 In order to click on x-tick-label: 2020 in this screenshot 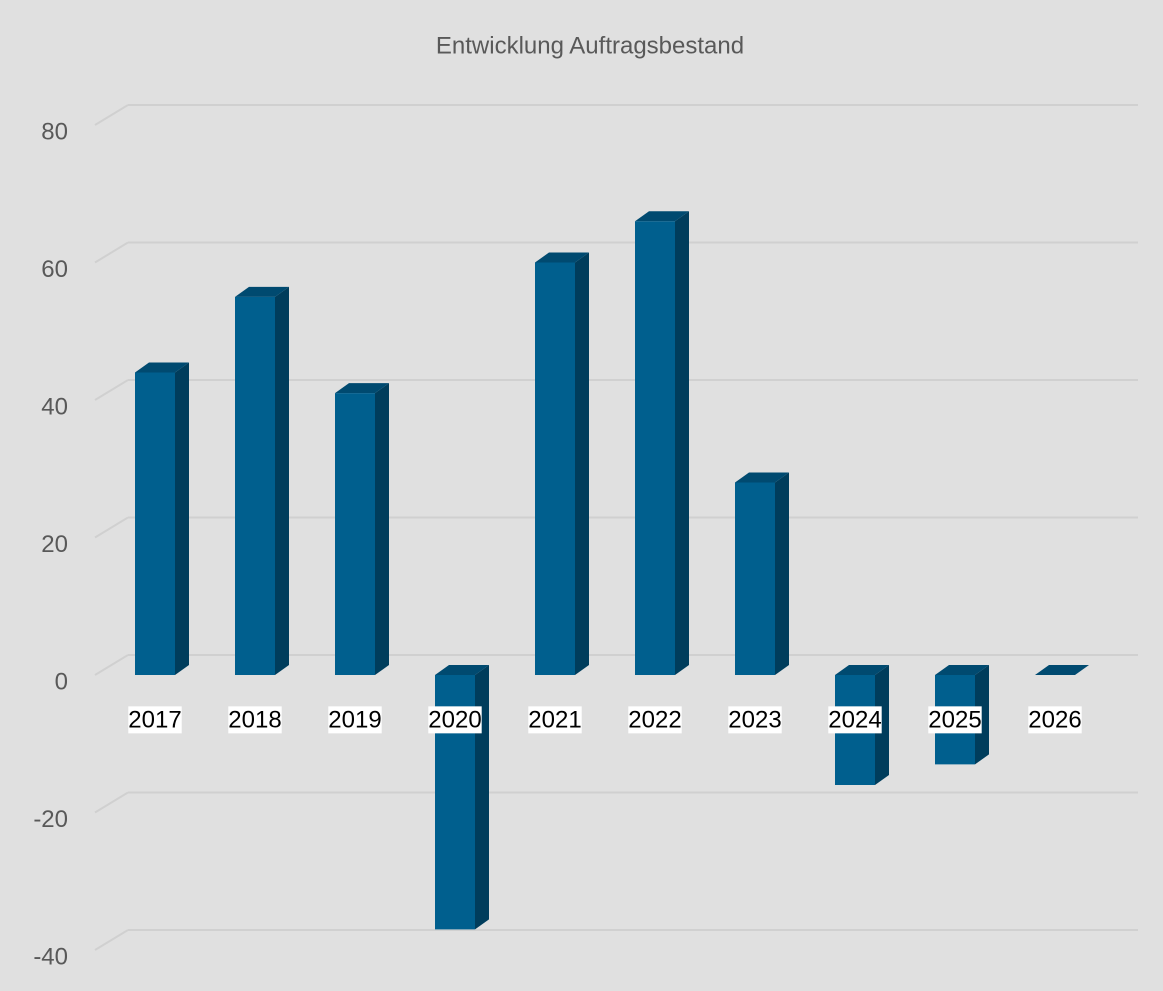, I will do `click(454, 719)`.